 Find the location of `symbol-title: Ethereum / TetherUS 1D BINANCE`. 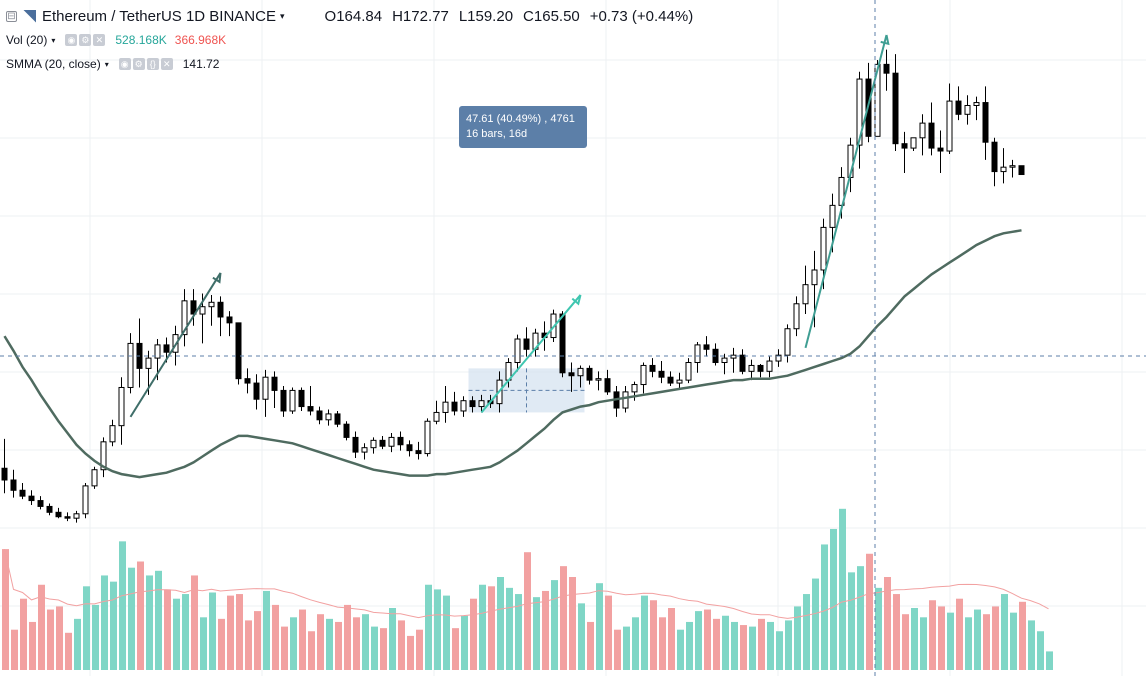

symbol-title: Ethereum / TetherUS 1D BINANCE is located at coordinates (159, 16).